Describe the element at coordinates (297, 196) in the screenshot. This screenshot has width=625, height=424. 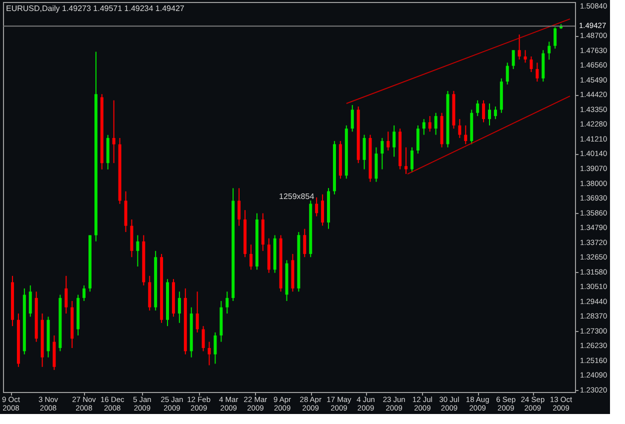
I see `annotation: 1259x854` at that location.